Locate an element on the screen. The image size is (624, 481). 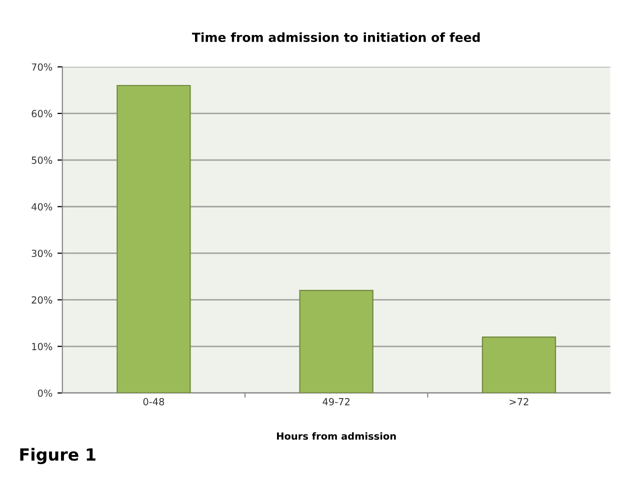
x-tick-label: >72 is located at coordinates (519, 402).